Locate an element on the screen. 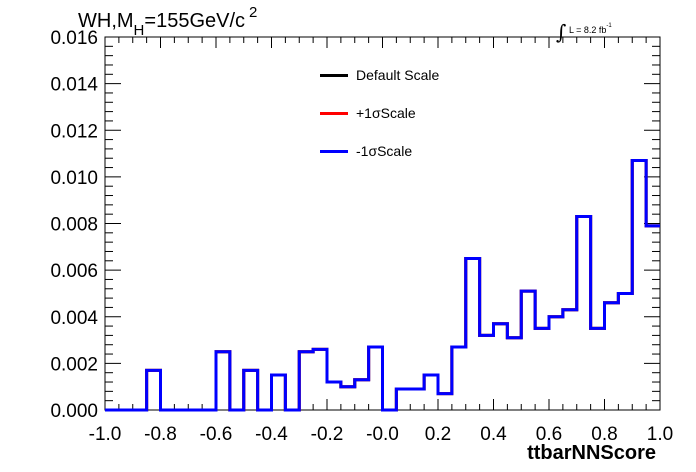  integral-symbol: ∫ is located at coordinates (561, 32).